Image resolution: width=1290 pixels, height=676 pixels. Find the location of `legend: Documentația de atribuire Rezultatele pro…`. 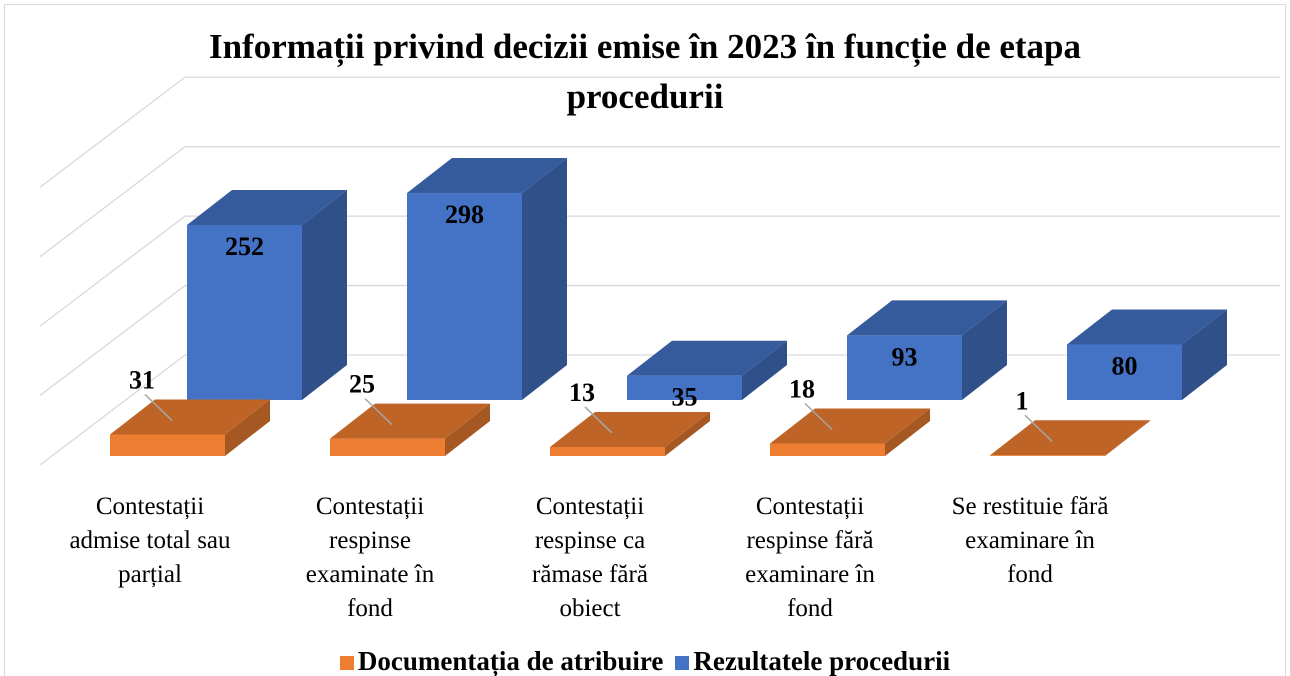

legend: Documentația de atribuire Rezultatele pro… is located at coordinates (645, 661).